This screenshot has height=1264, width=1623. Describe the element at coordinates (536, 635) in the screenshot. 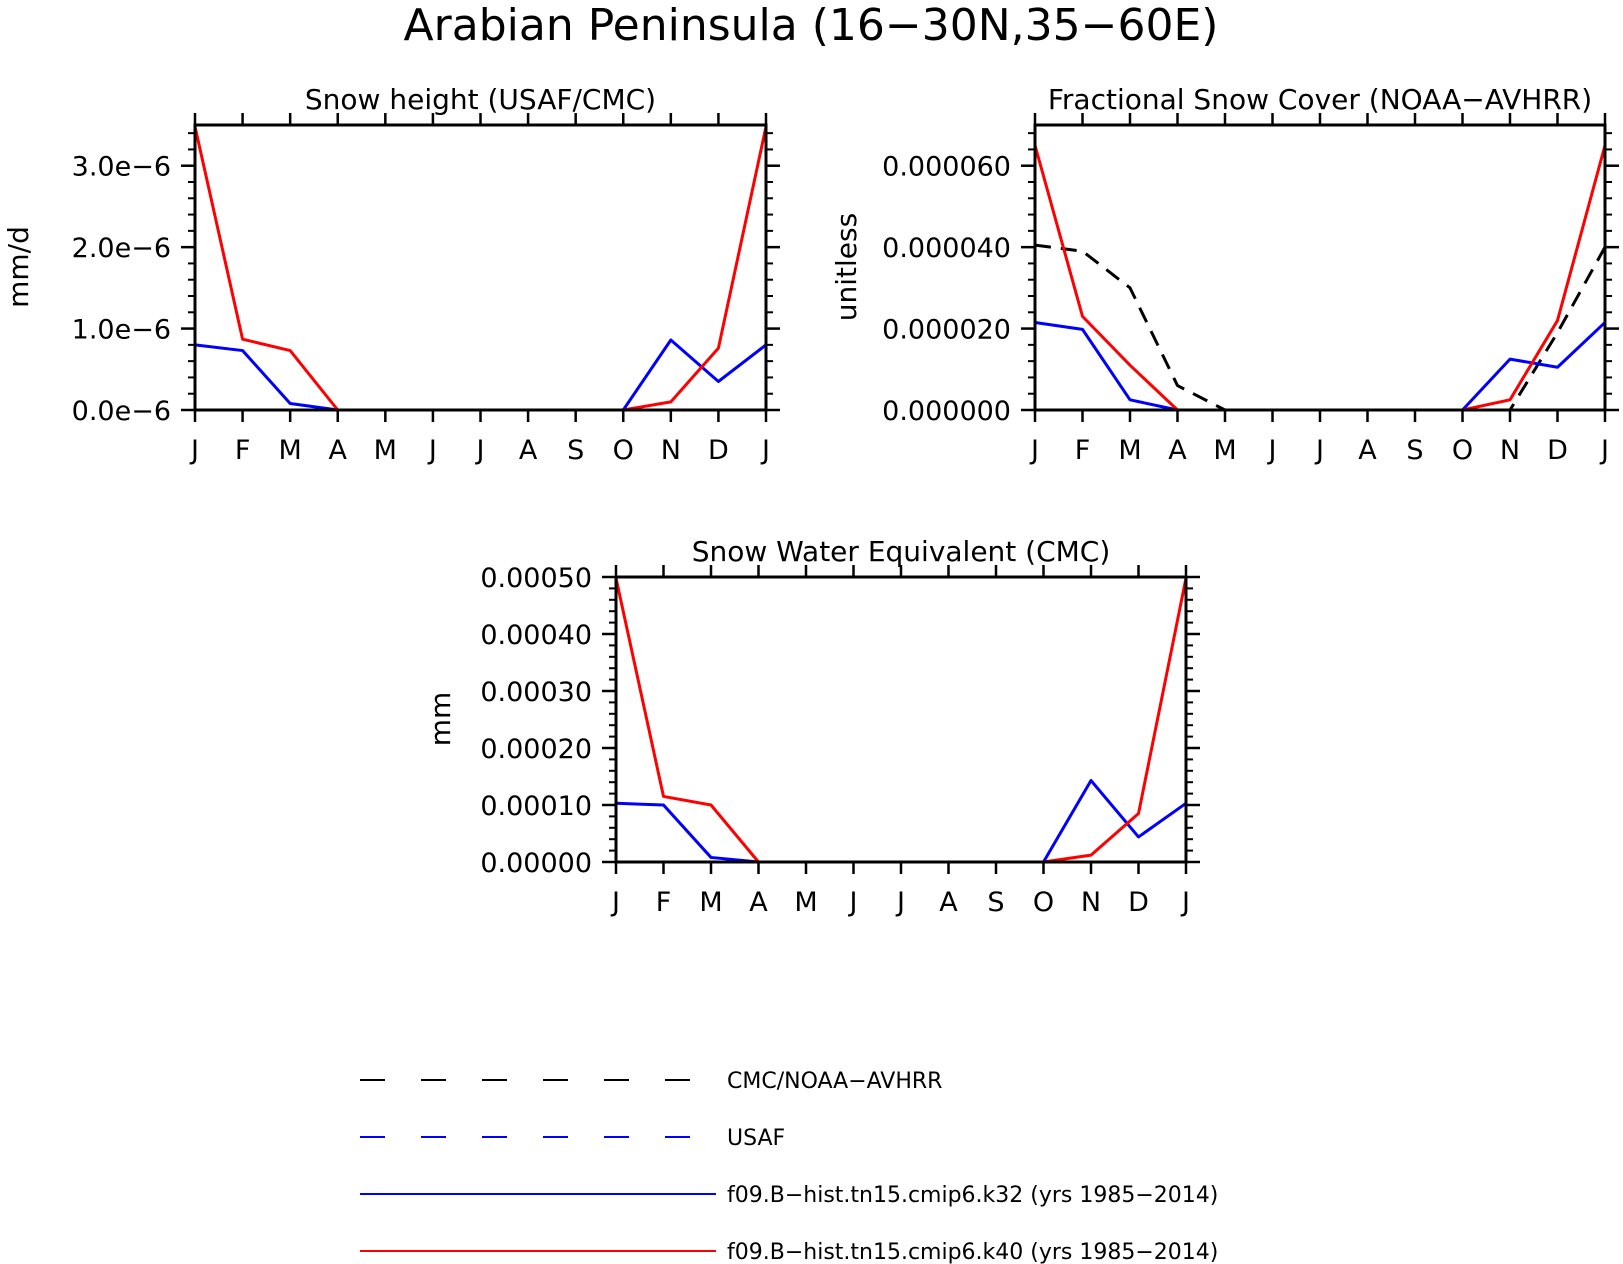

I see `y-tick-label: 0.00040` at that location.